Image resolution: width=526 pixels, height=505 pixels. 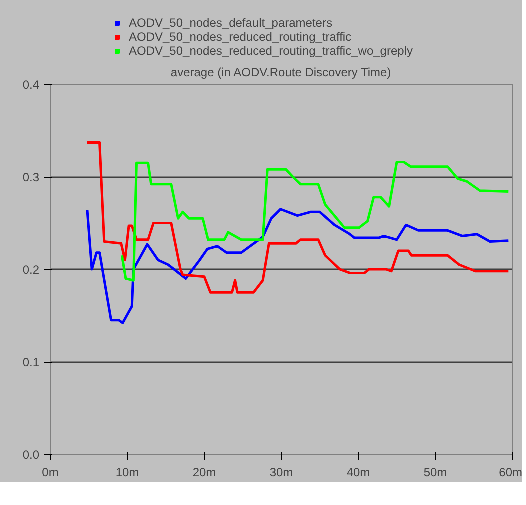 What do you see at coordinates (282, 473) in the screenshot?
I see `x-tick-label: 30m` at bounding box center [282, 473].